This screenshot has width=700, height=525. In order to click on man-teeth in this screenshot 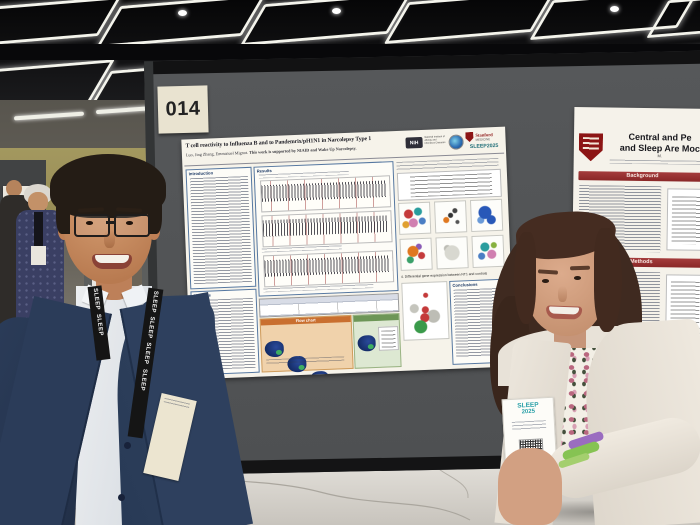, I will do `click(112, 259)`.